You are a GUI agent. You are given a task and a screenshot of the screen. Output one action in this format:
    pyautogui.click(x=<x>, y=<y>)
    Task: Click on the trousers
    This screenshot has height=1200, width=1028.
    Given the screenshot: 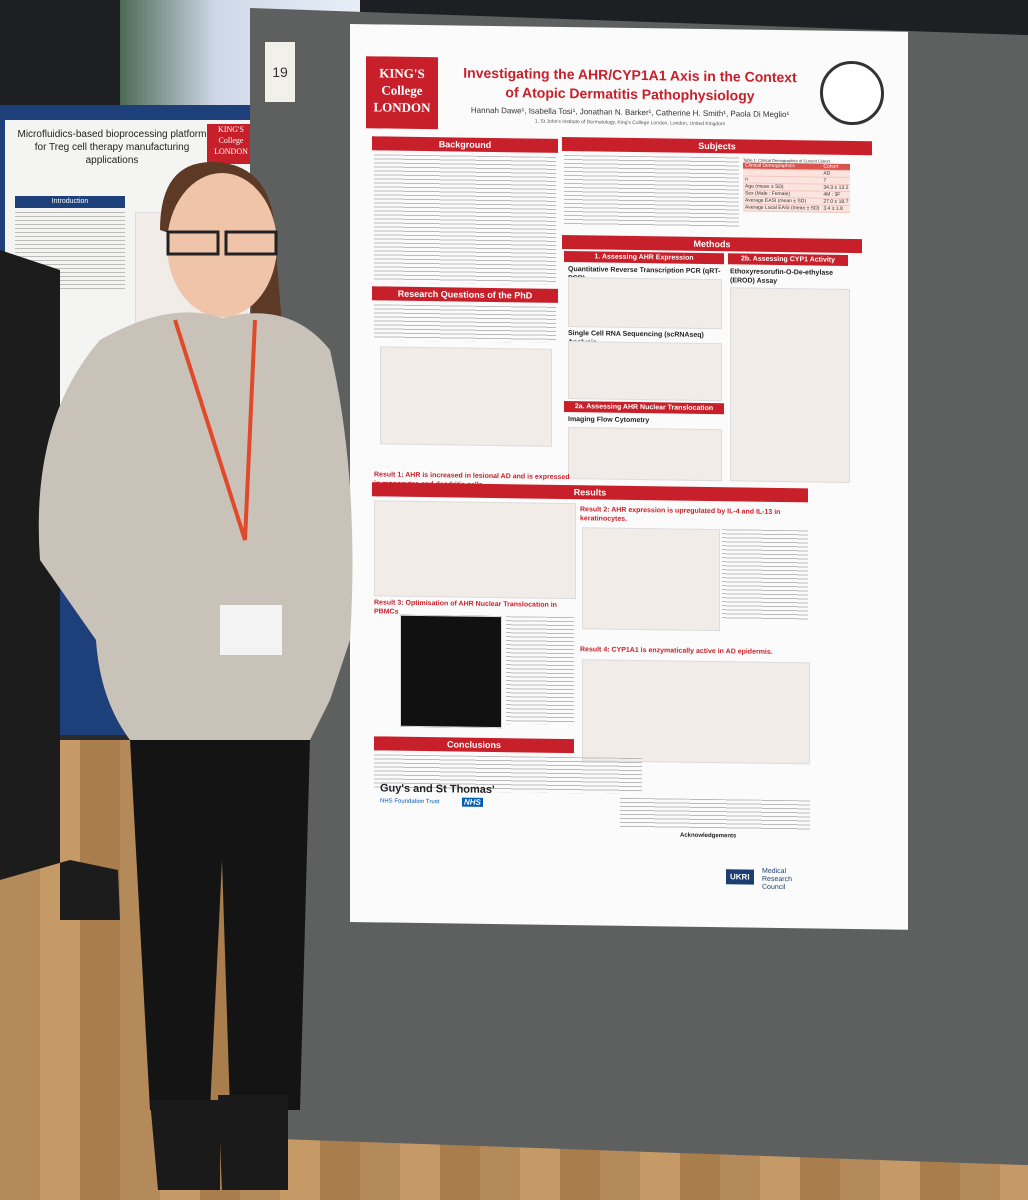 What is the action you would take?
    pyautogui.click(x=220, y=925)
    